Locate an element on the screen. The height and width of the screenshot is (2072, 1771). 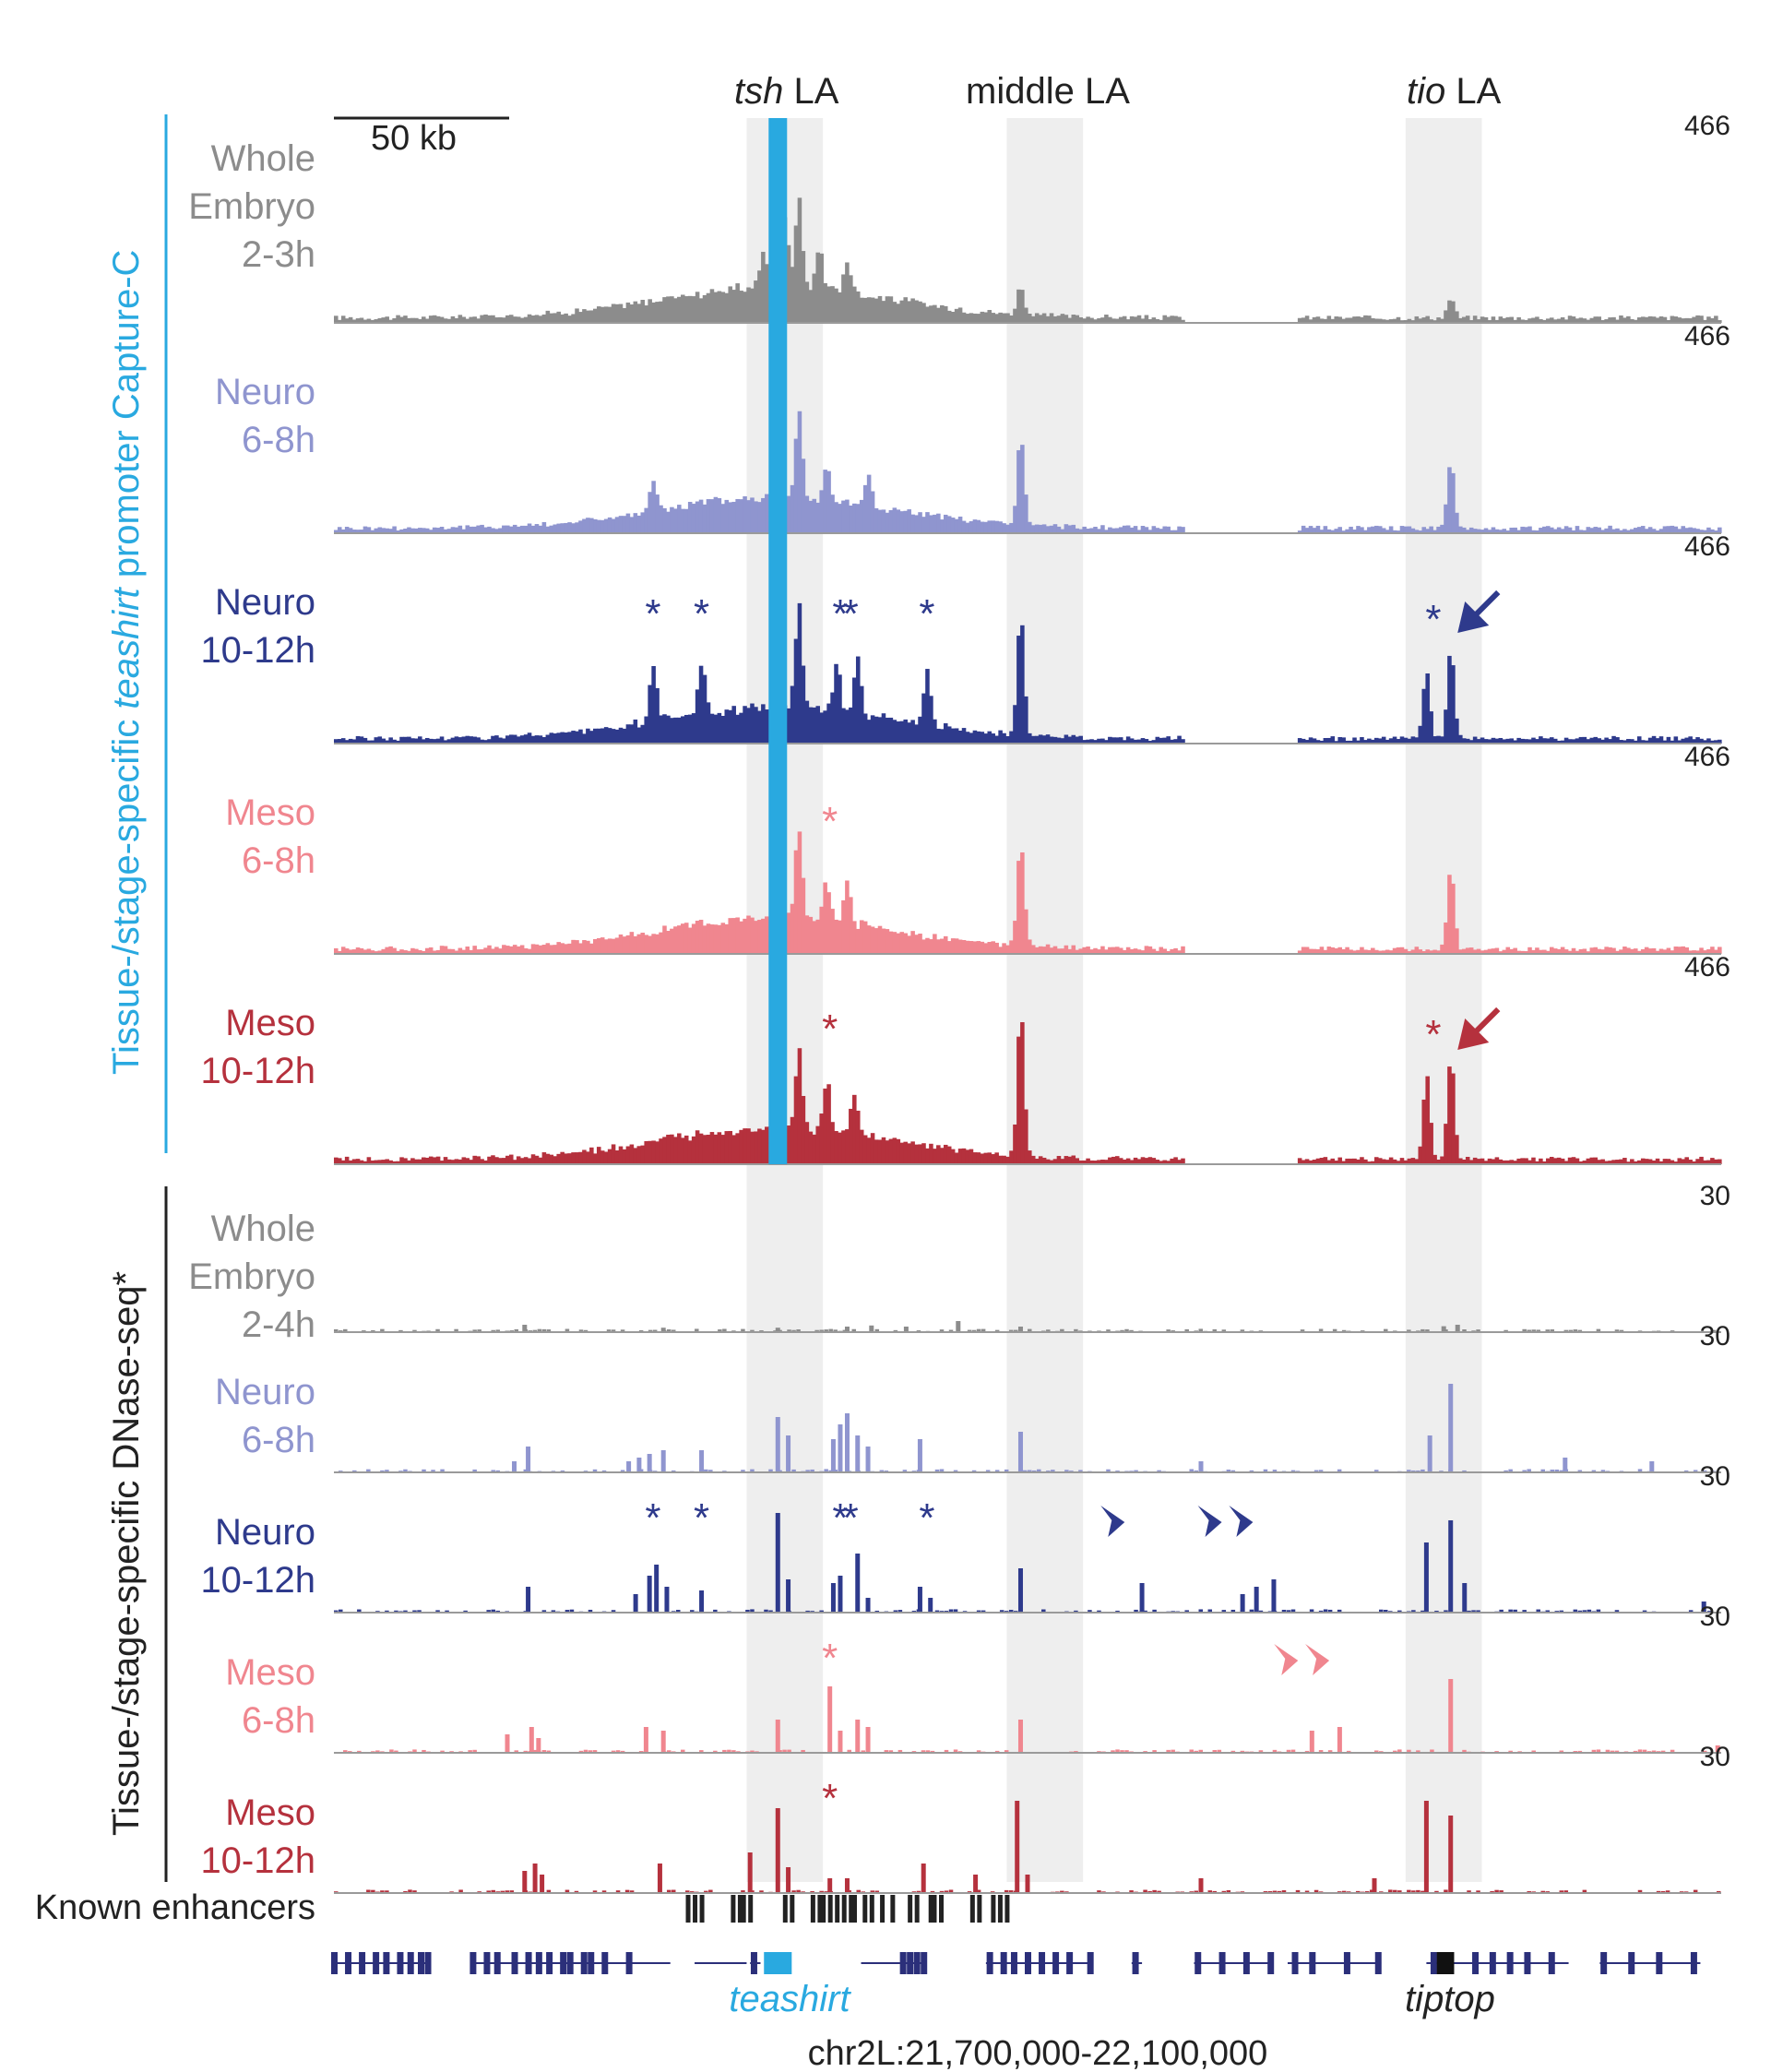
dnase-track-ymax-label: 30 is located at coordinates (1715, 1757).